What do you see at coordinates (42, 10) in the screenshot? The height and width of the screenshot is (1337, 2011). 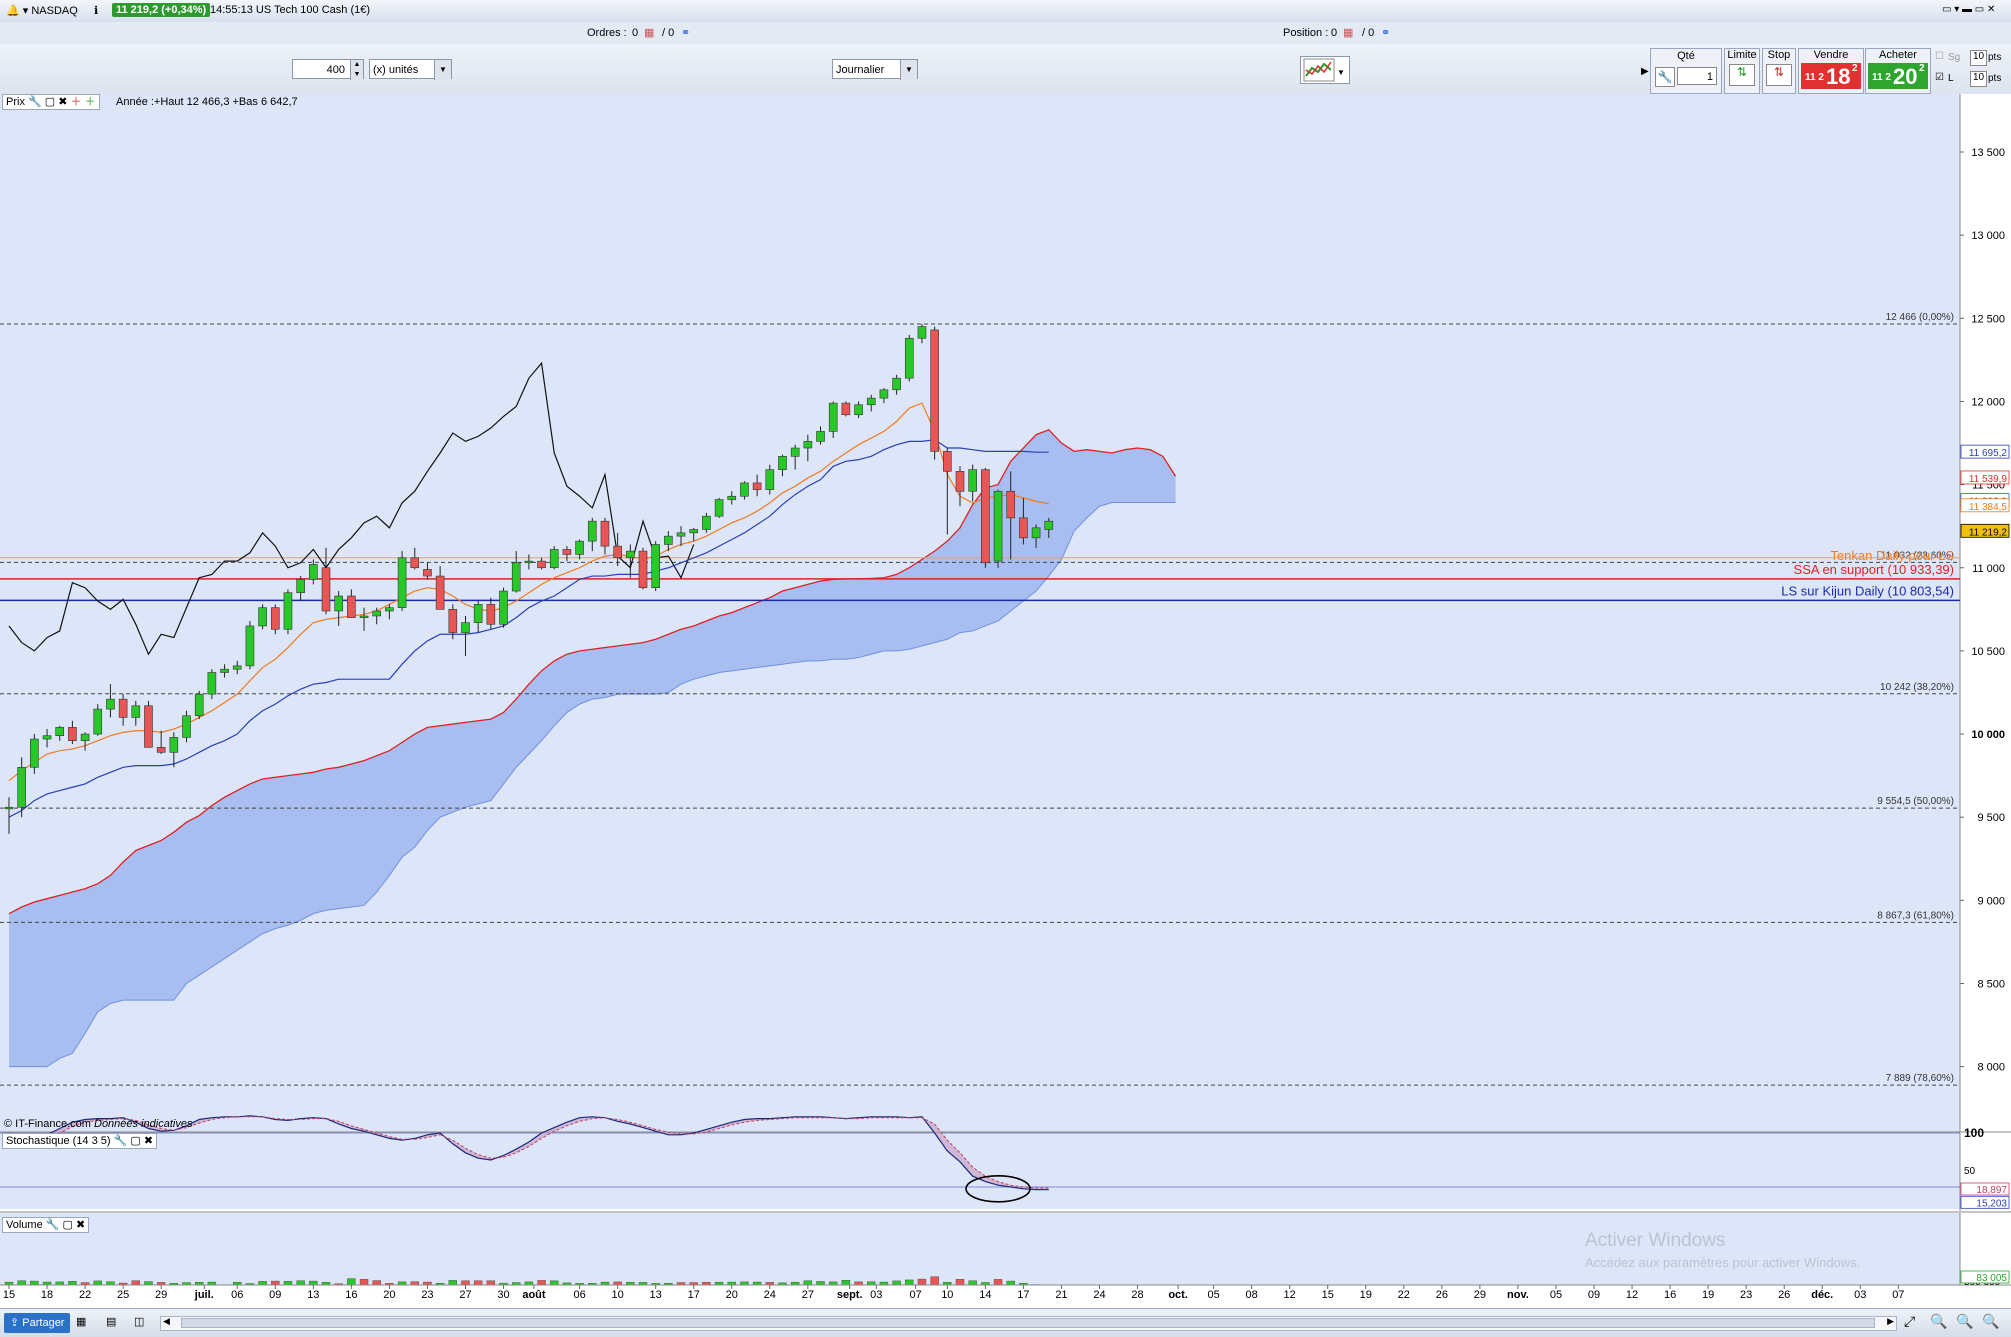 I see `instrument-selector: 🔔 ▾ NASDAQ` at bounding box center [42, 10].